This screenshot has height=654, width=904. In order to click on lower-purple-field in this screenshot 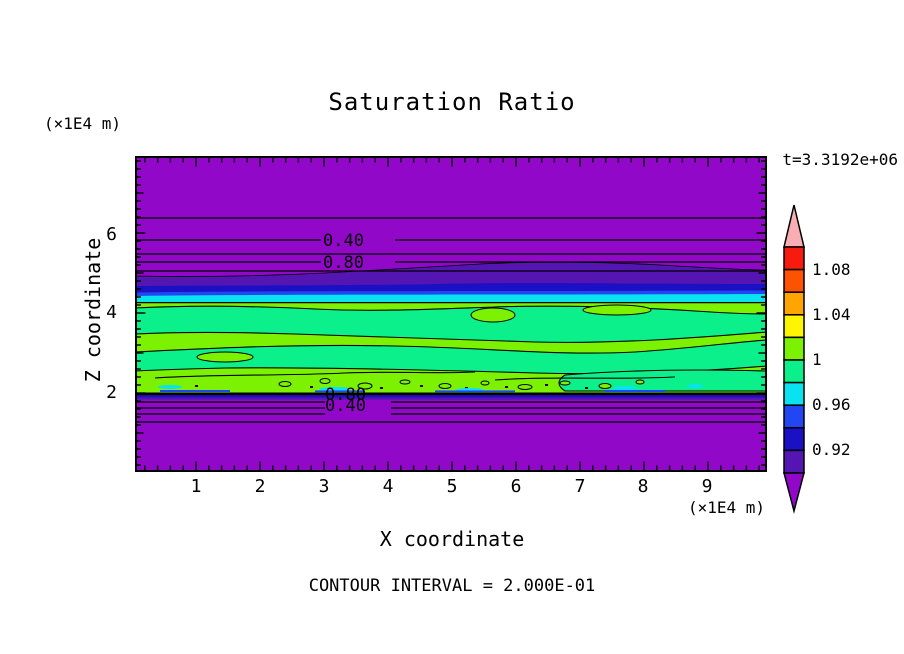, I will do `click(451, 435)`.